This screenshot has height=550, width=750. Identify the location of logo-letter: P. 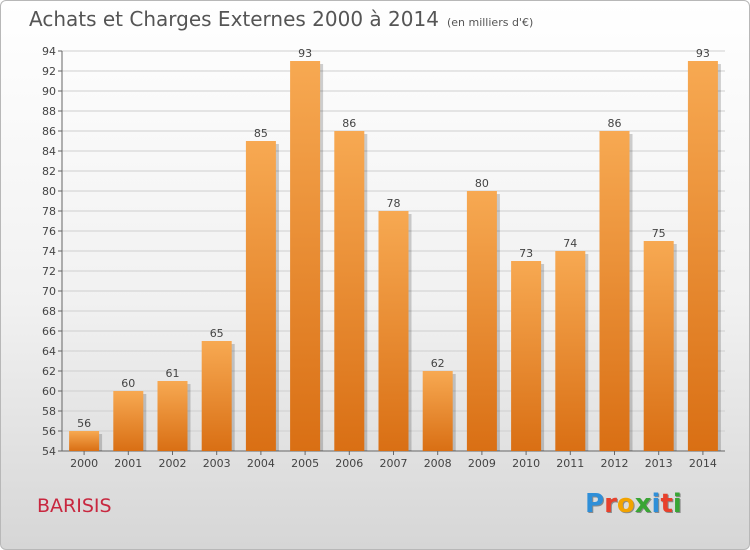
(595, 504).